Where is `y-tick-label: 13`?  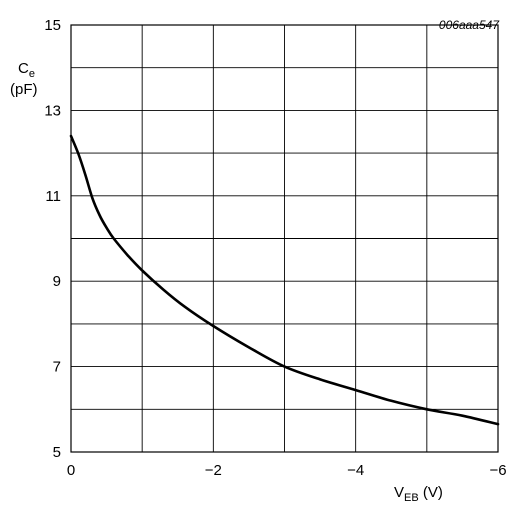
y-tick-label: 13 is located at coordinates (52, 110).